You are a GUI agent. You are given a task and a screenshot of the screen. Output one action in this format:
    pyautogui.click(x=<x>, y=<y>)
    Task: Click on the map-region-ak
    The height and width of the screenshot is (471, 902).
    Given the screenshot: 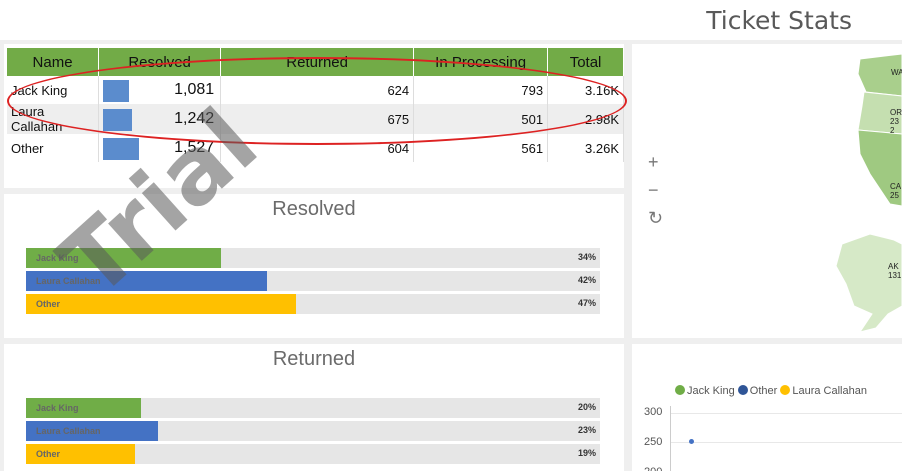 What is the action you would take?
    pyautogui.click(x=868, y=283)
    